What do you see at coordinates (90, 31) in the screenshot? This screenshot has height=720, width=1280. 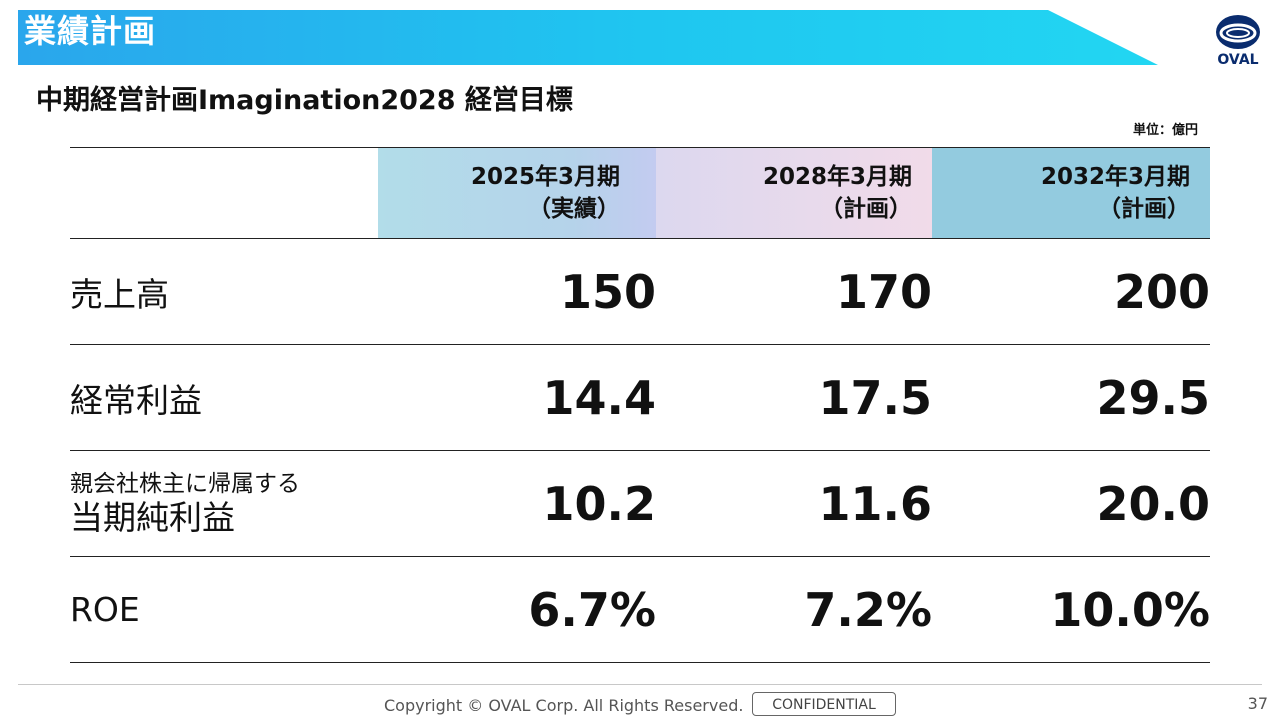 I see `section-title: 業績計画` at bounding box center [90, 31].